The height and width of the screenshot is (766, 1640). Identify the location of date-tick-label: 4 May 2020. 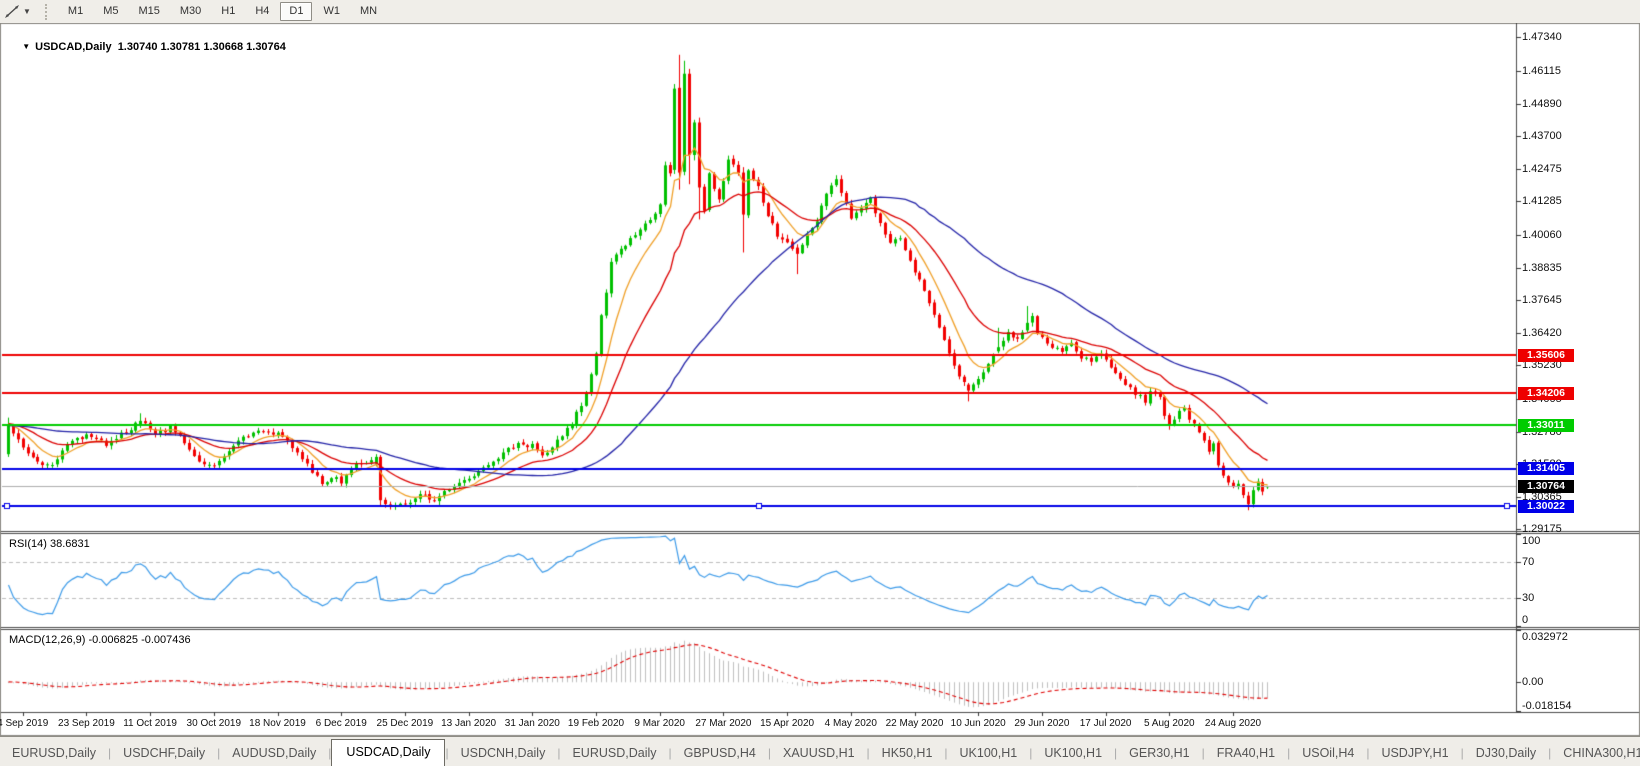
(850, 723).